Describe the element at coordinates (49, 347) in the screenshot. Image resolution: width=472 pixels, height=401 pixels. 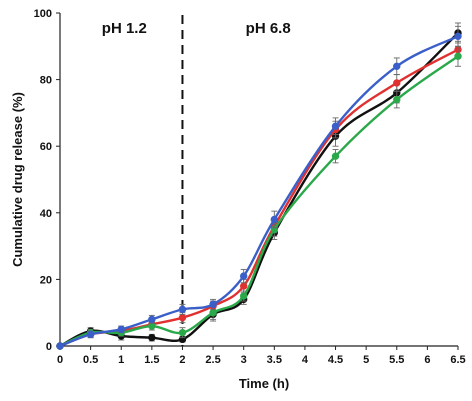
I see `y-tick-label: 0` at that location.